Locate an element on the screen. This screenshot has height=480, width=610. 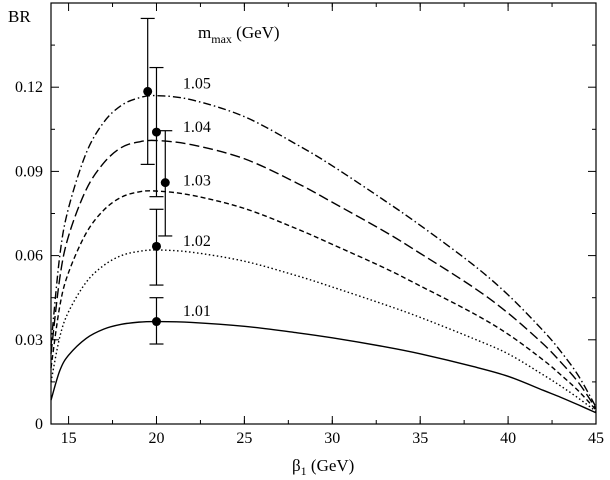
x-tick-label-5: 40 is located at coordinates (508, 438).